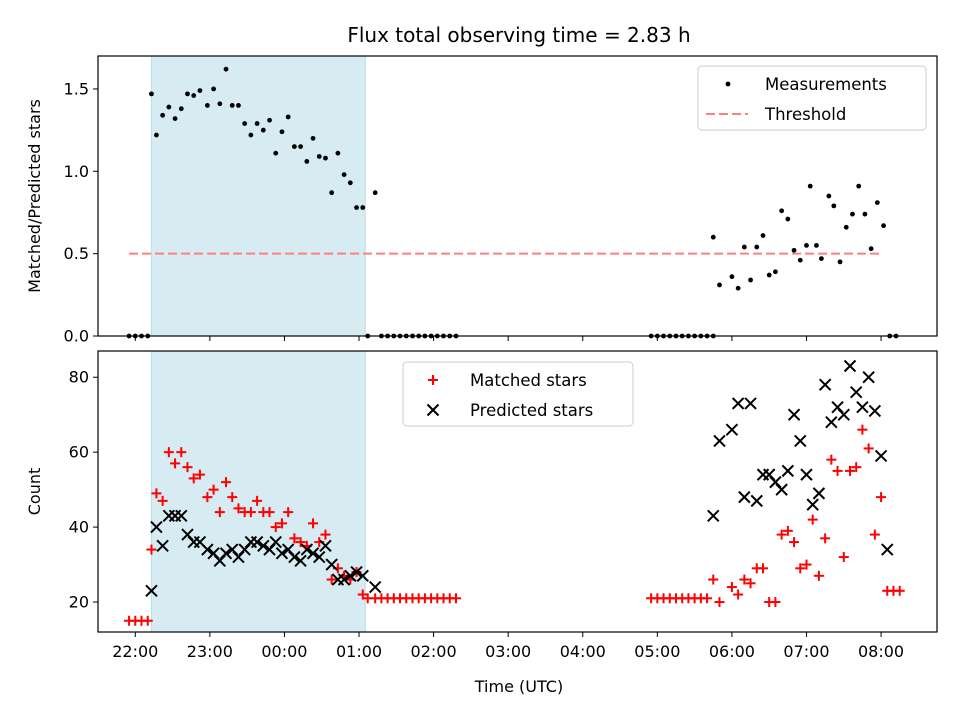  What do you see at coordinates (657, 651) in the screenshot?
I see `x-tick-label: 05:00` at bounding box center [657, 651].